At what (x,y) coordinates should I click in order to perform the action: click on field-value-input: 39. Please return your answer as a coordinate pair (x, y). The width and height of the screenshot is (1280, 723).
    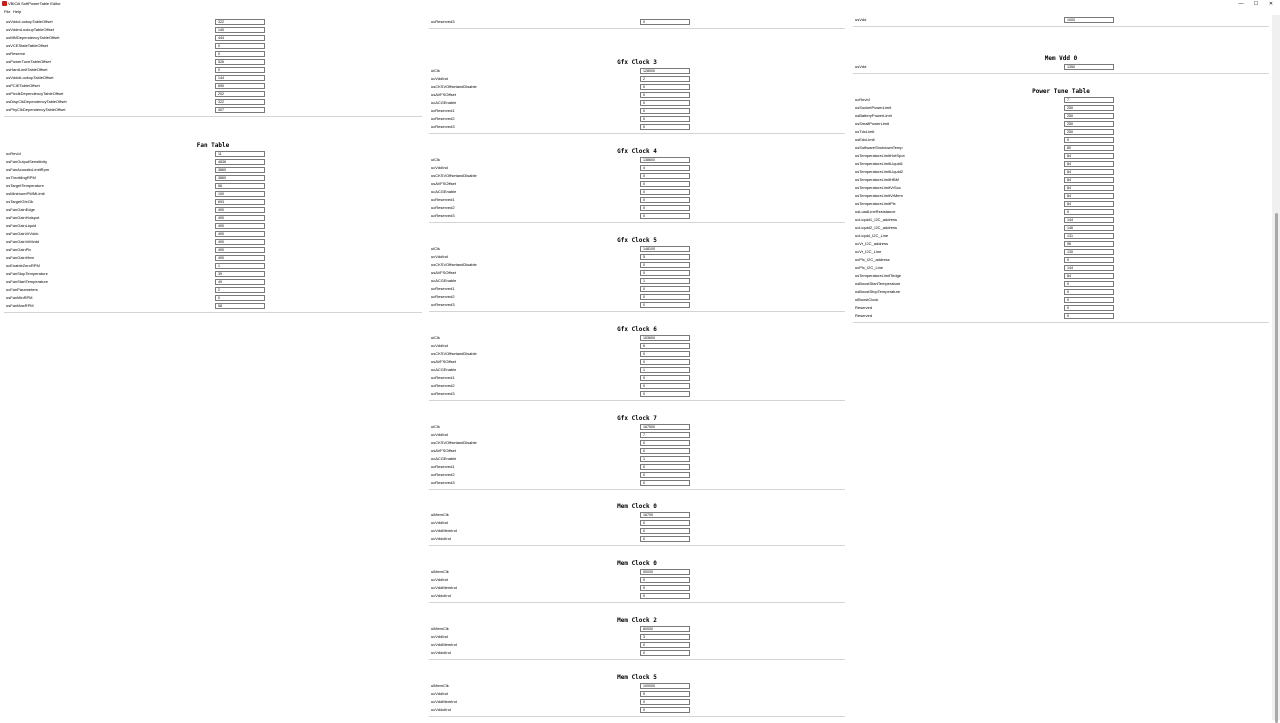
    Looking at the image, I should click on (240, 274).